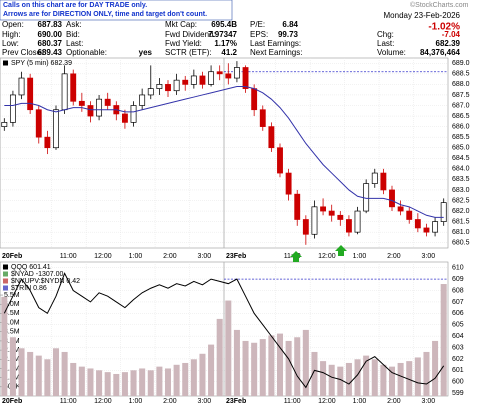 The image size is (480, 406). Describe the element at coordinates (188, 52) in the screenshot. I see `quote-label: SCTR (ETF):` at that location.